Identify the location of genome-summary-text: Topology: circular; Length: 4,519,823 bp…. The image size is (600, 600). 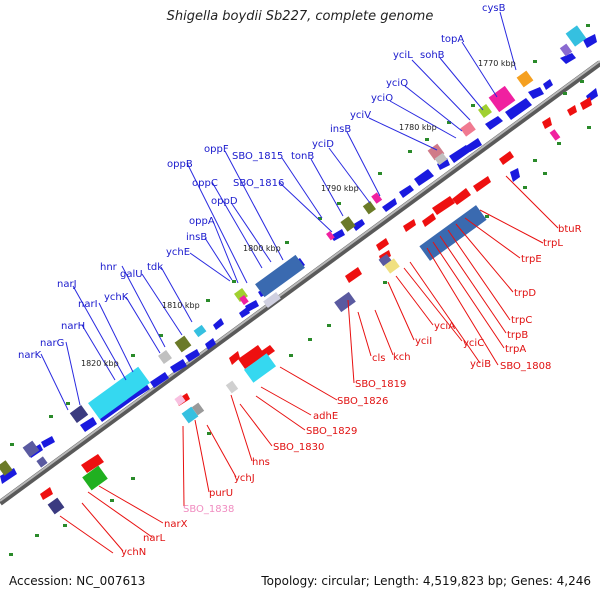
(426, 581).